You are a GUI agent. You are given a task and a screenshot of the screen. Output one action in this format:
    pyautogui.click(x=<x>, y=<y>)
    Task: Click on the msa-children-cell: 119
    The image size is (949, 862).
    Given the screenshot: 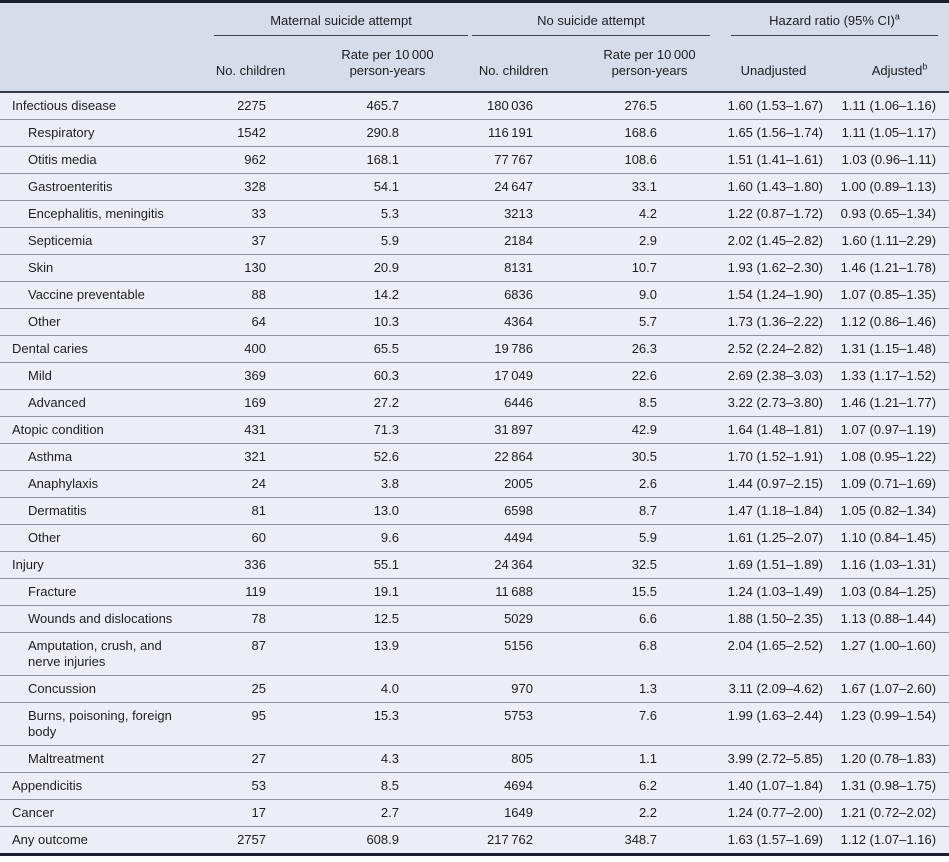 What is the action you would take?
    pyautogui.click(x=262, y=592)
    